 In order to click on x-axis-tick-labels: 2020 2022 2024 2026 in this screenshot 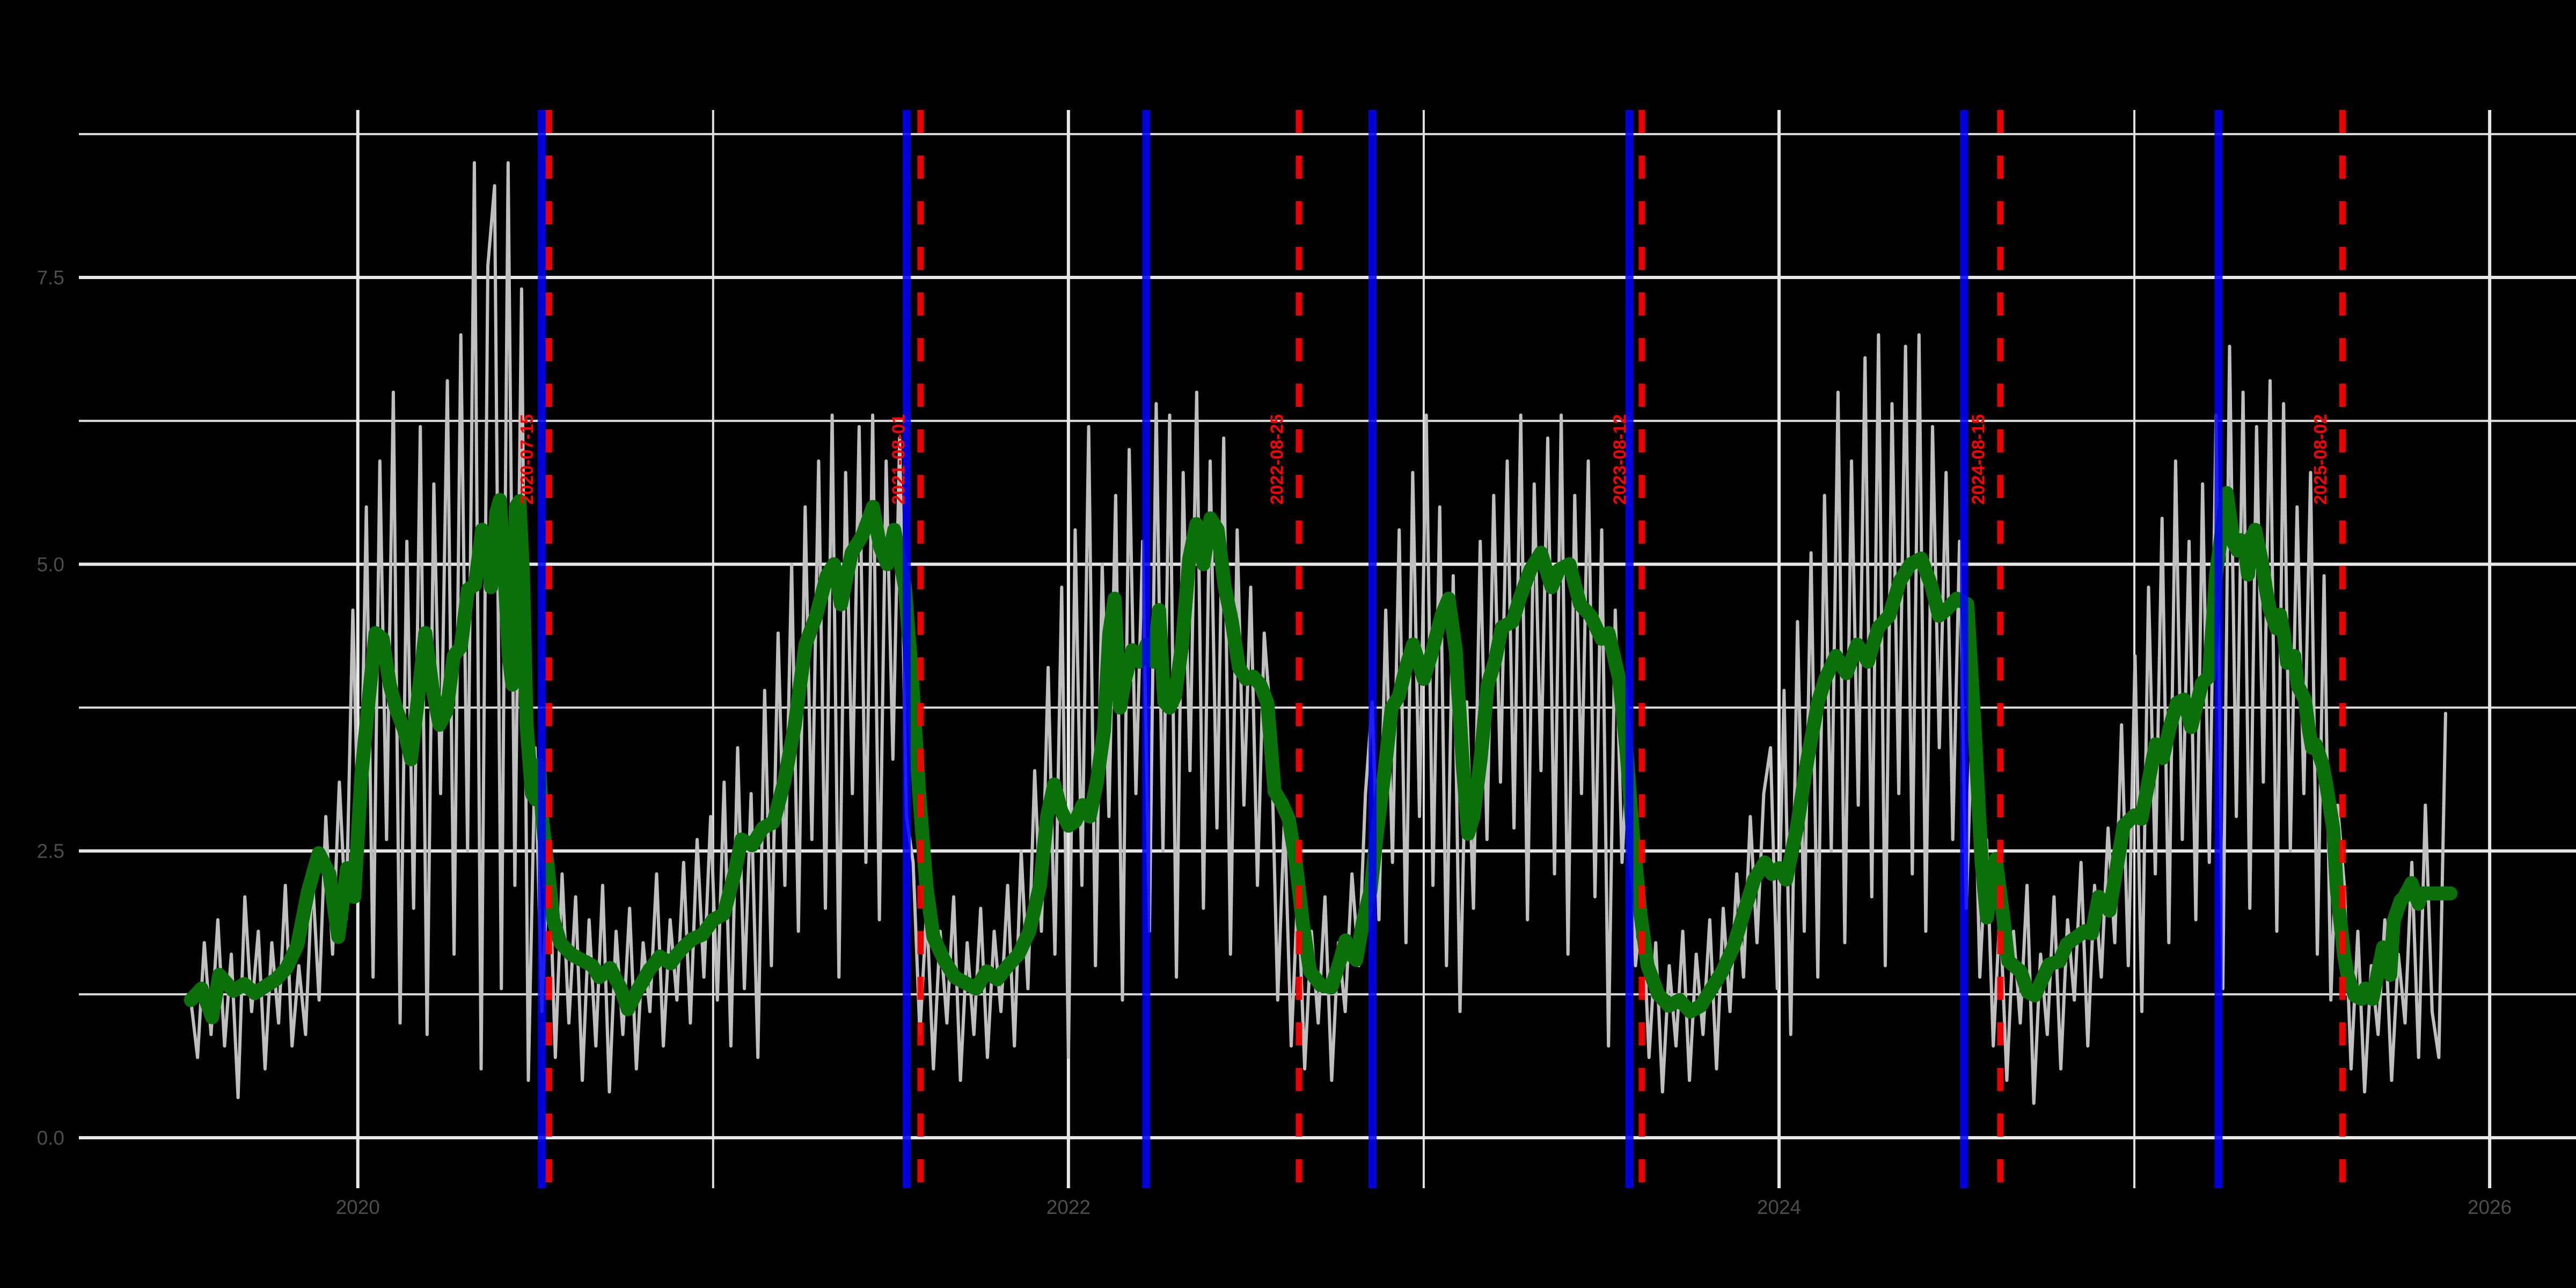, I will do `click(1424, 1207)`.